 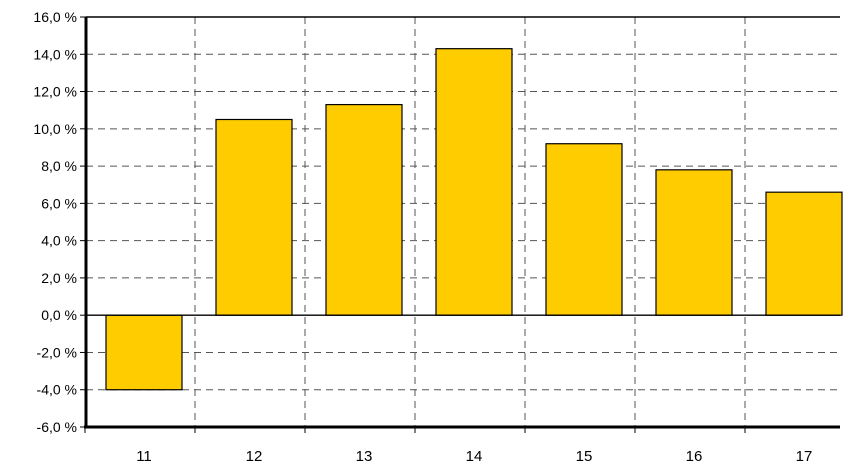 I want to click on x-tick-label: 14, so click(x=474, y=456).